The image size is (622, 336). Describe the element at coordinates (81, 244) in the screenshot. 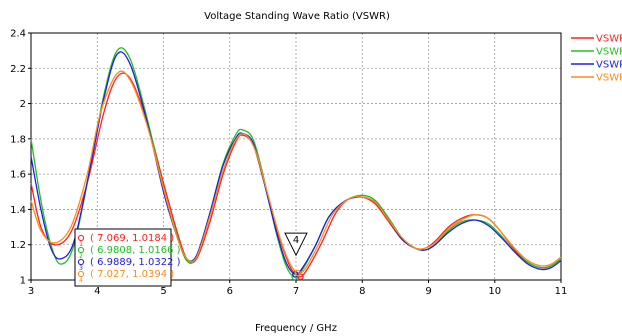

I see `readout-marker-number-1: 1` at that location.